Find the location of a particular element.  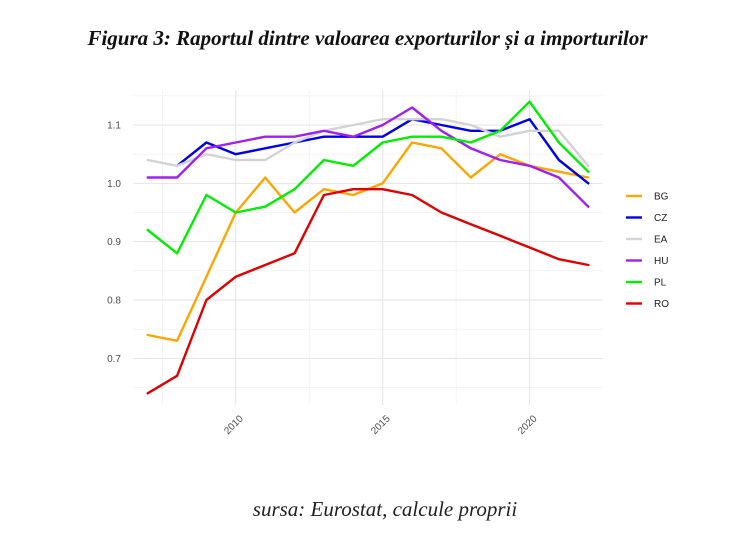

figure-source-note: sursa: Eurostat, calcule proprii is located at coordinates (385, 509).